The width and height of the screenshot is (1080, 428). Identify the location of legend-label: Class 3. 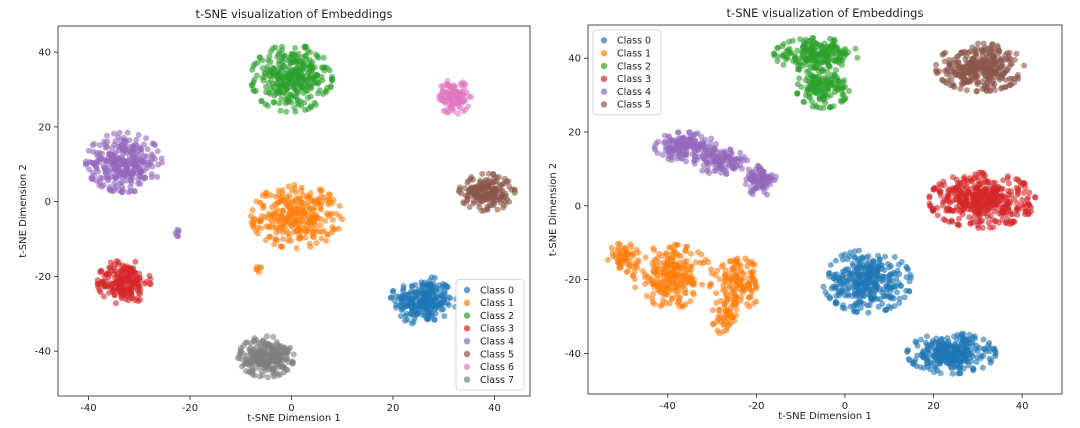
(634, 79).